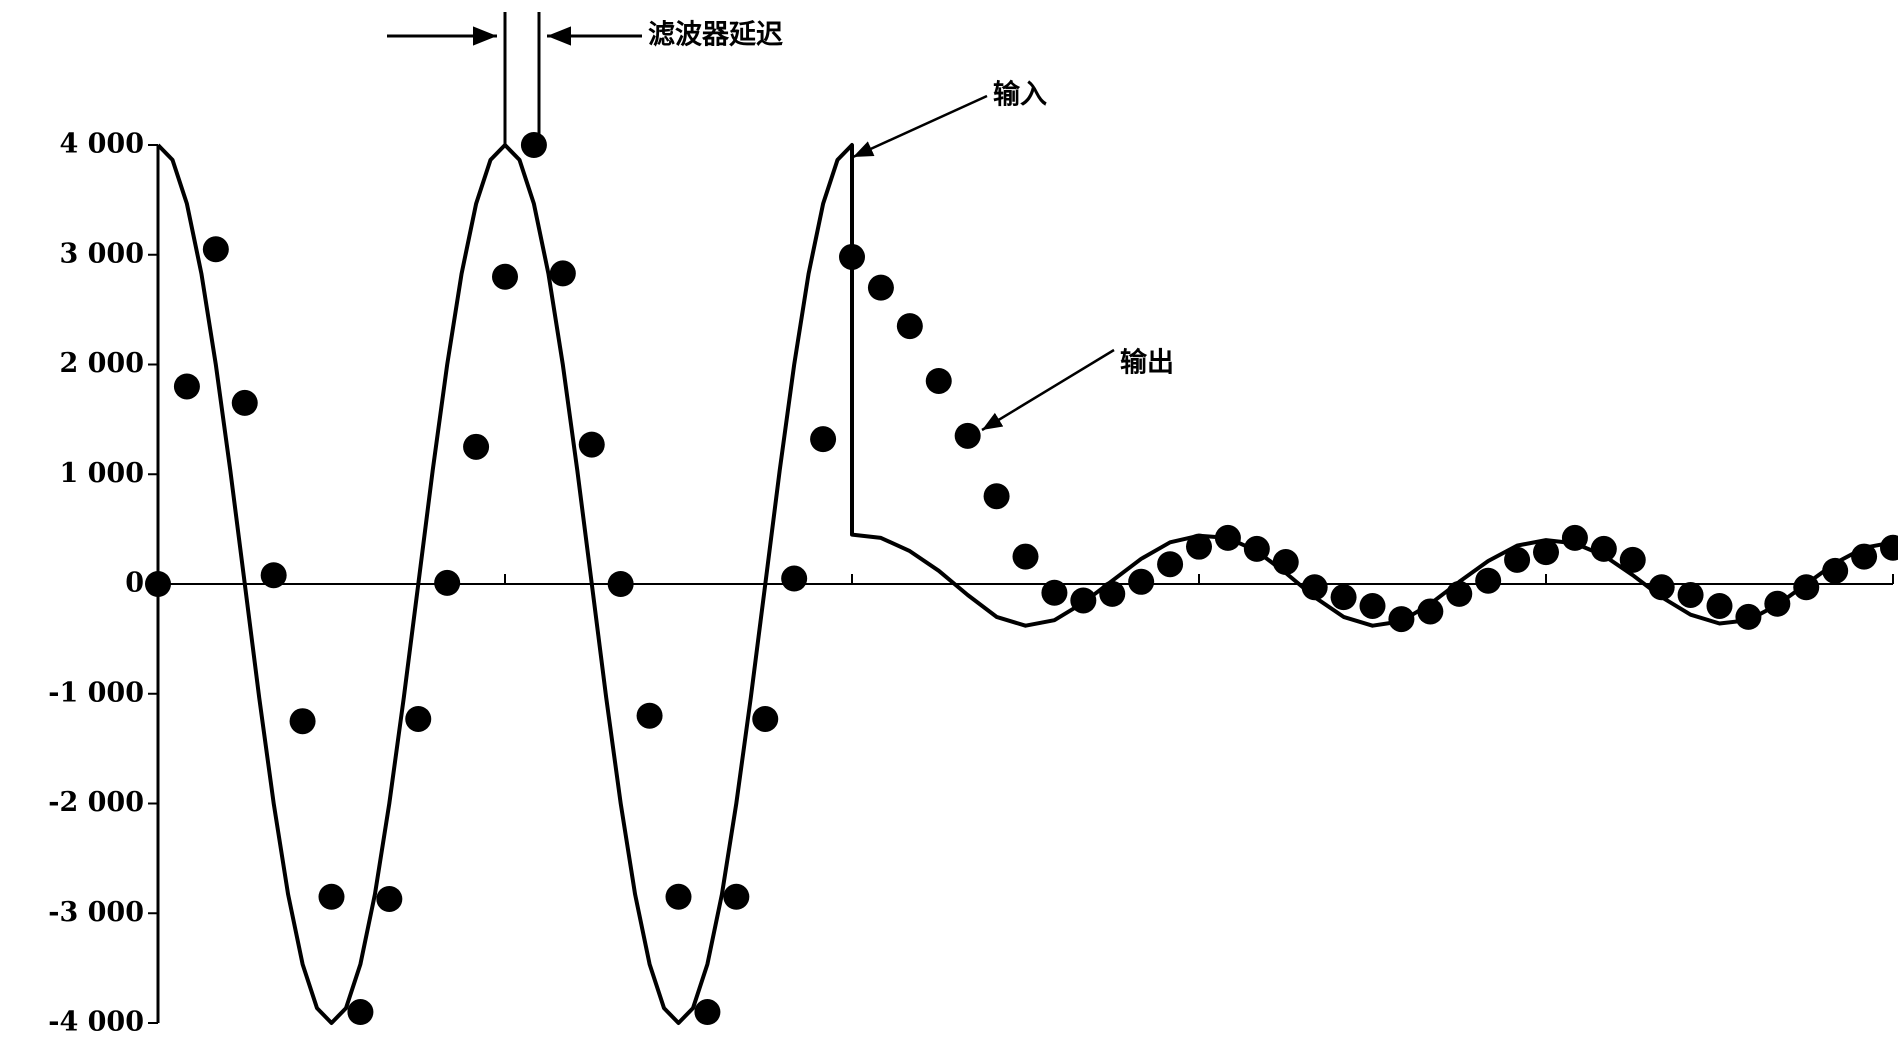 The height and width of the screenshot is (1059, 1898). Describe the element at coordinates (96, 1022) in the screenshot. I see `y-tick-label: -4 000` at that location.